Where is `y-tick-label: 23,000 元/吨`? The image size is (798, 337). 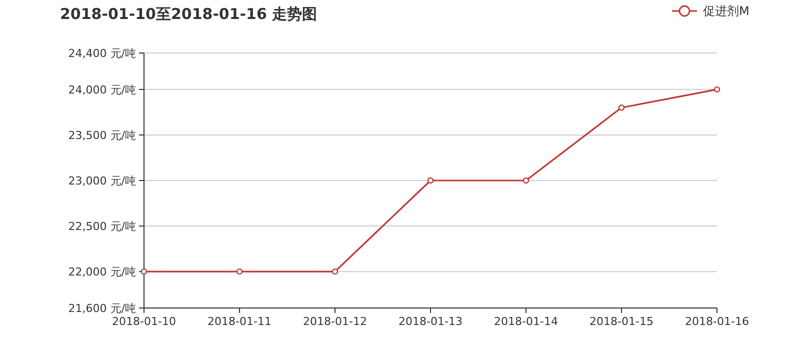
y-tick-label: 23,000 元/吨 is located at coordinates (102, 181).